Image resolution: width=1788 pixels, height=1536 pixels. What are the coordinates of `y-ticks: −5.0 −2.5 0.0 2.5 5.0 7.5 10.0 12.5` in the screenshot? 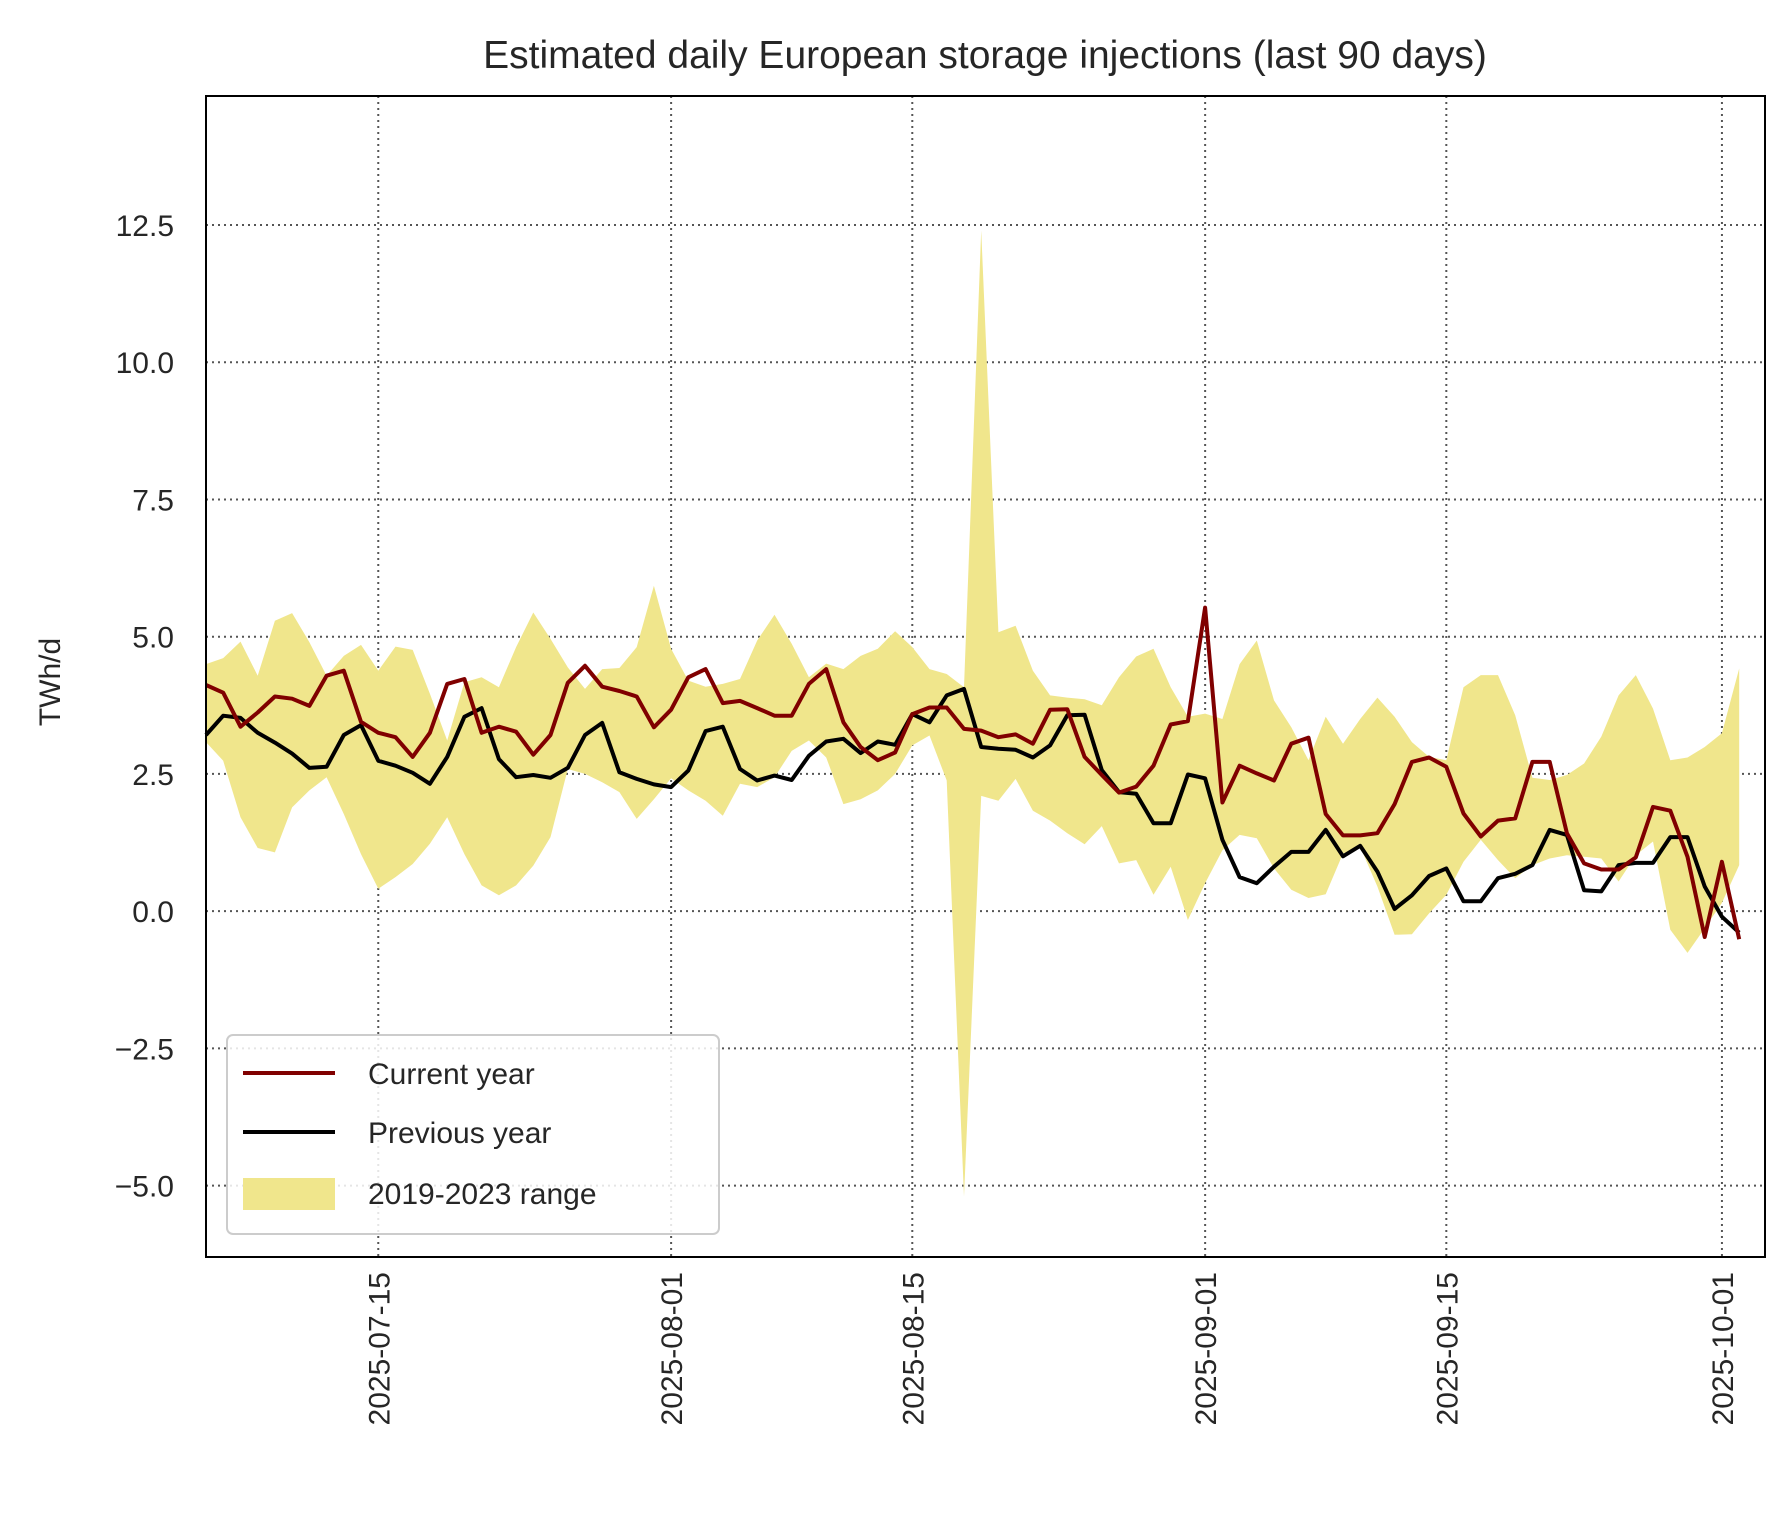 It's located at (144, 707).